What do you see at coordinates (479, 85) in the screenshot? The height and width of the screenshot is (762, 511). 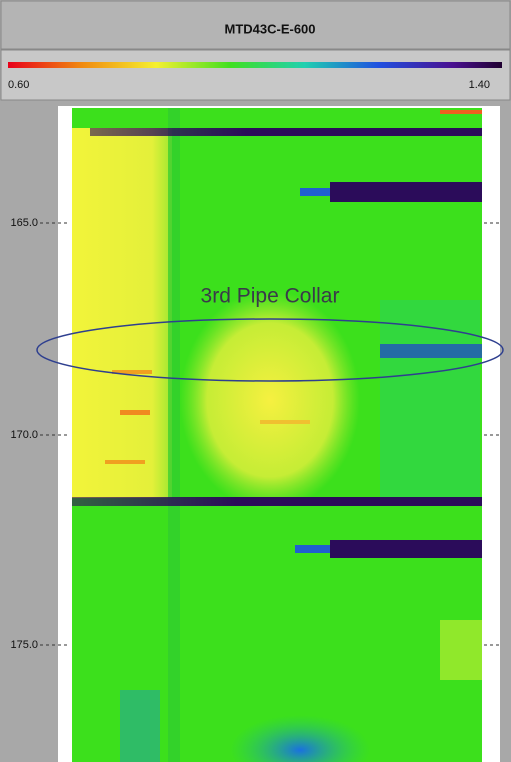 I see `scale-max: 1.40` at bounding box center [479, 85].